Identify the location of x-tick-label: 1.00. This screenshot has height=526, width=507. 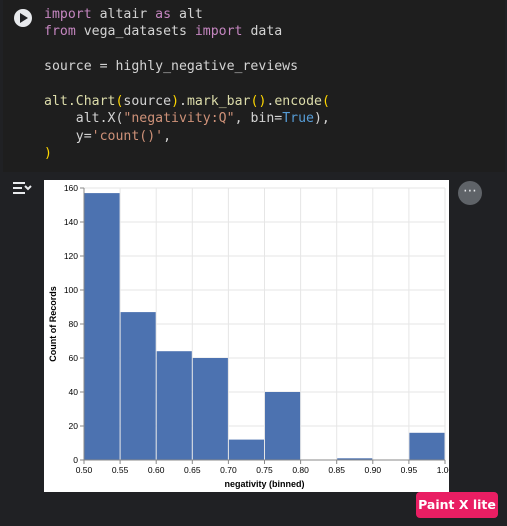
(443, 470).